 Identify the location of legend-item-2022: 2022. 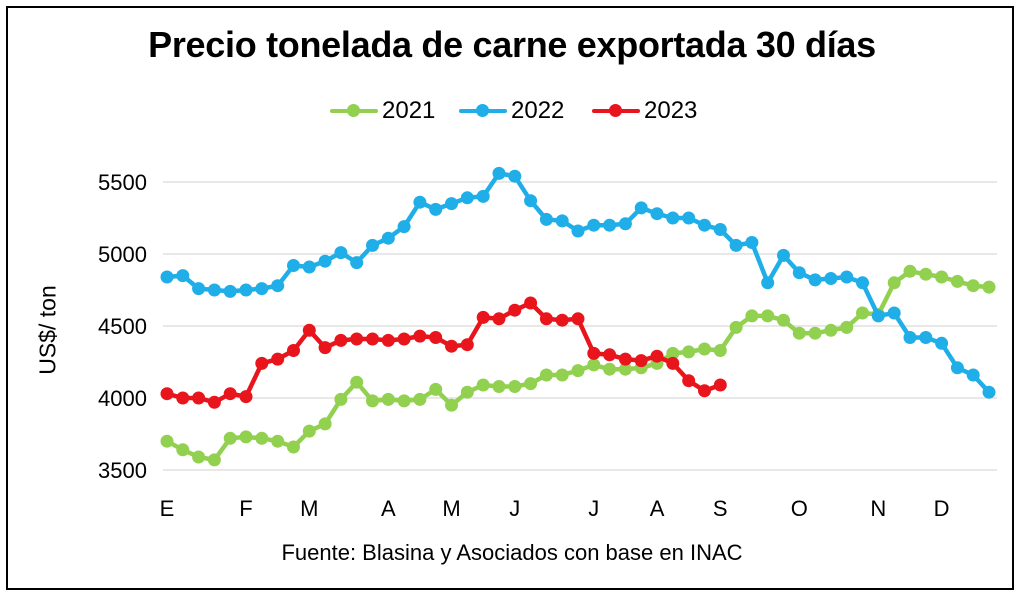
(511, 111).